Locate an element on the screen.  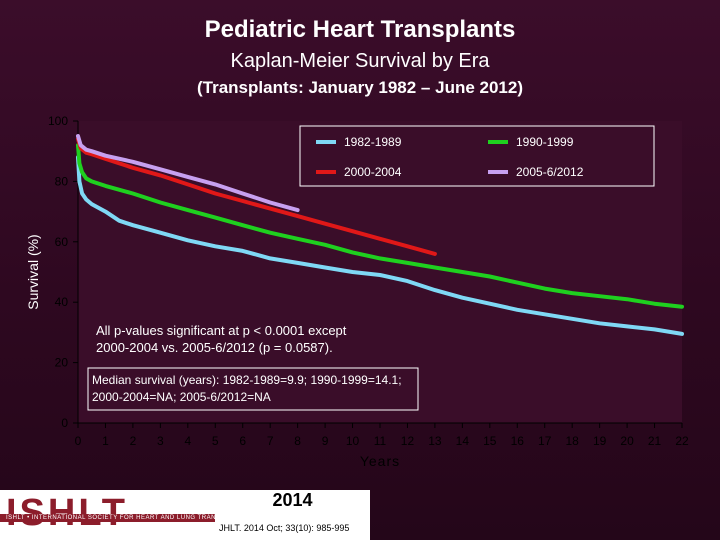
legend-label-2: 1990-1999 is located at coordinates (545, 142).